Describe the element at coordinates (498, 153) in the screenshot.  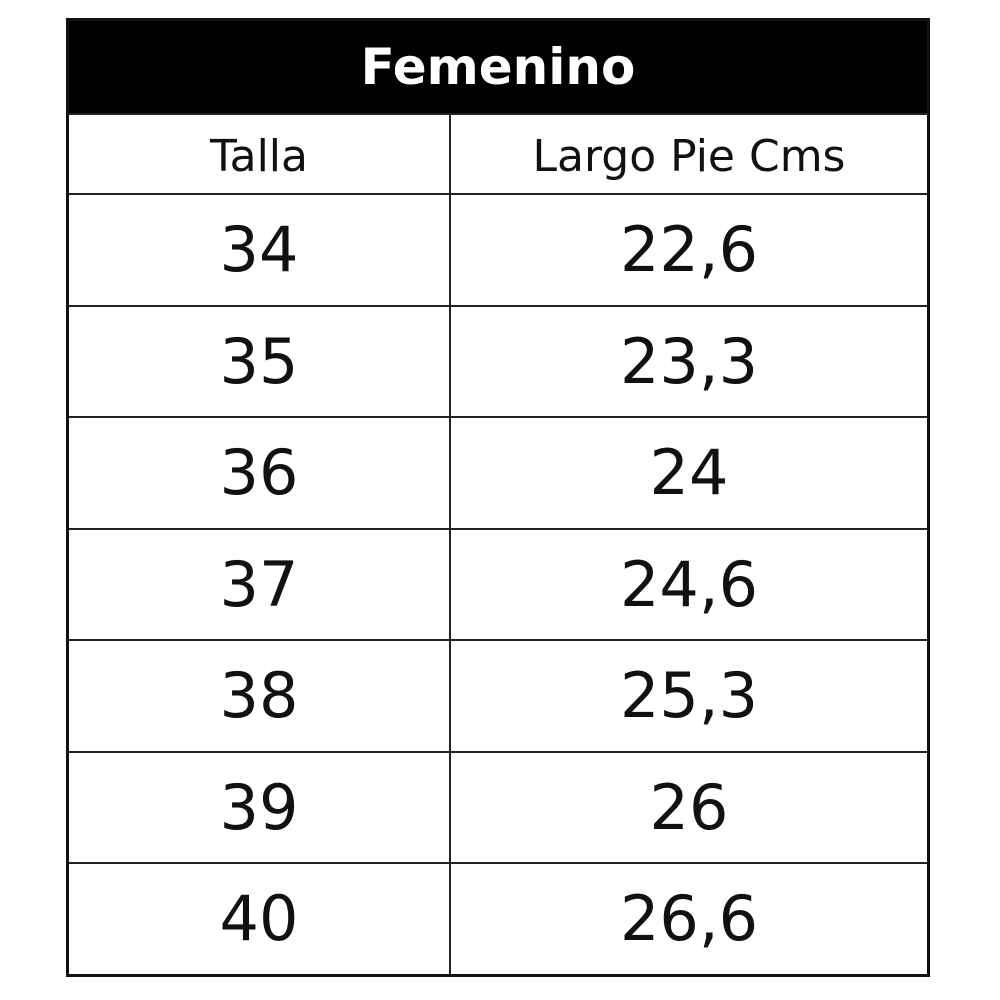
I see `header-row: Talla Largo Pie Cms` at that location.